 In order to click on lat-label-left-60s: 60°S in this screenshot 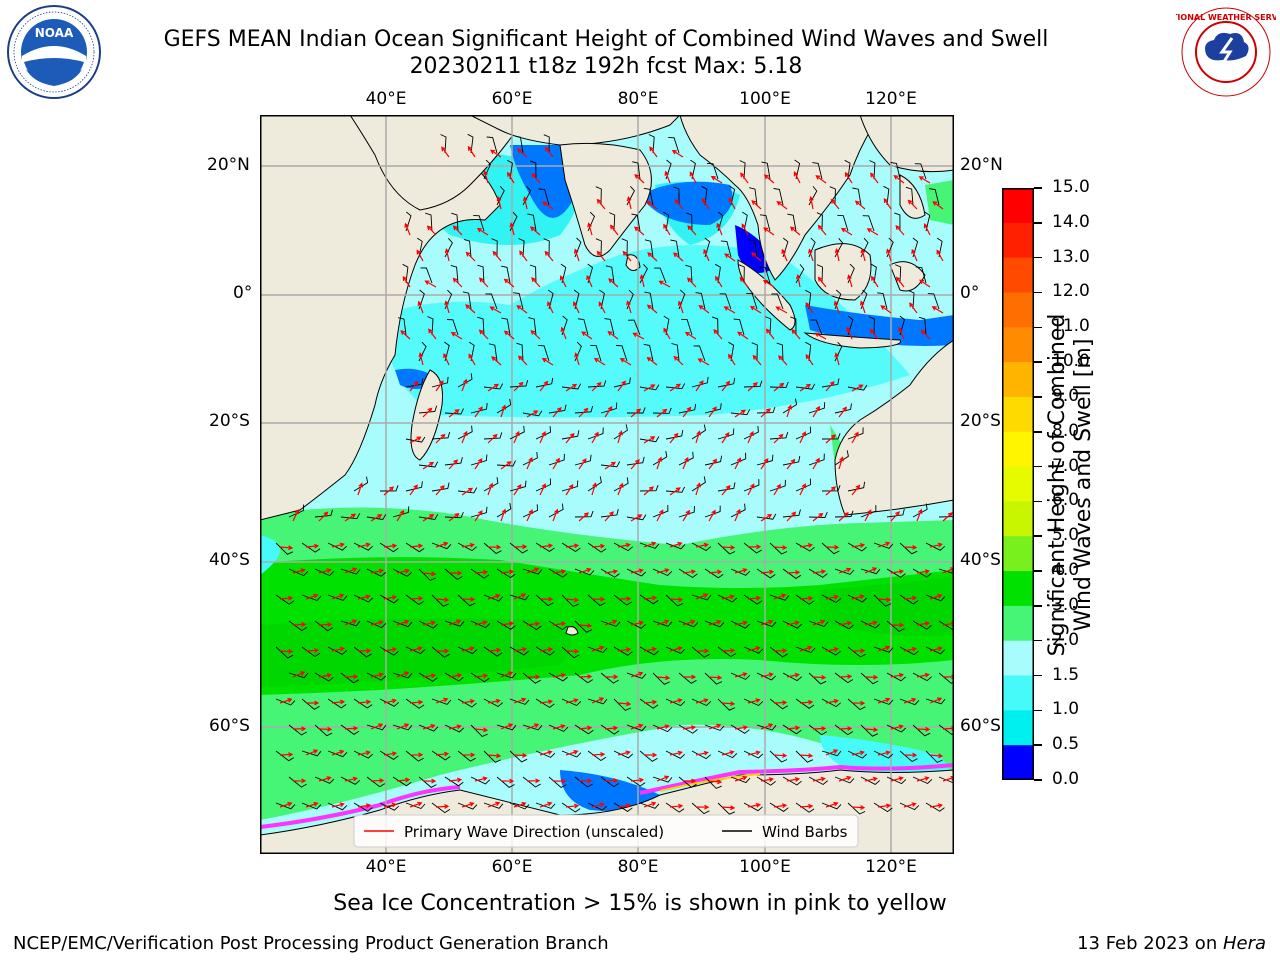, I will do `click(229, 726)`.